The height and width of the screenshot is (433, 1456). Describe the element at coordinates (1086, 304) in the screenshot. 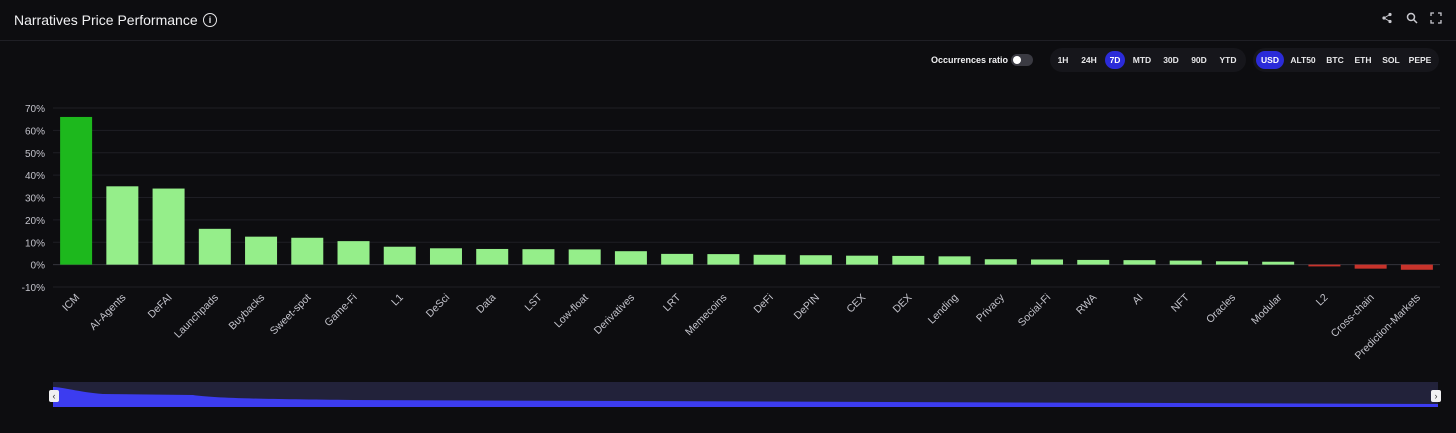

I see `x-tick-label: RWA` at that location.